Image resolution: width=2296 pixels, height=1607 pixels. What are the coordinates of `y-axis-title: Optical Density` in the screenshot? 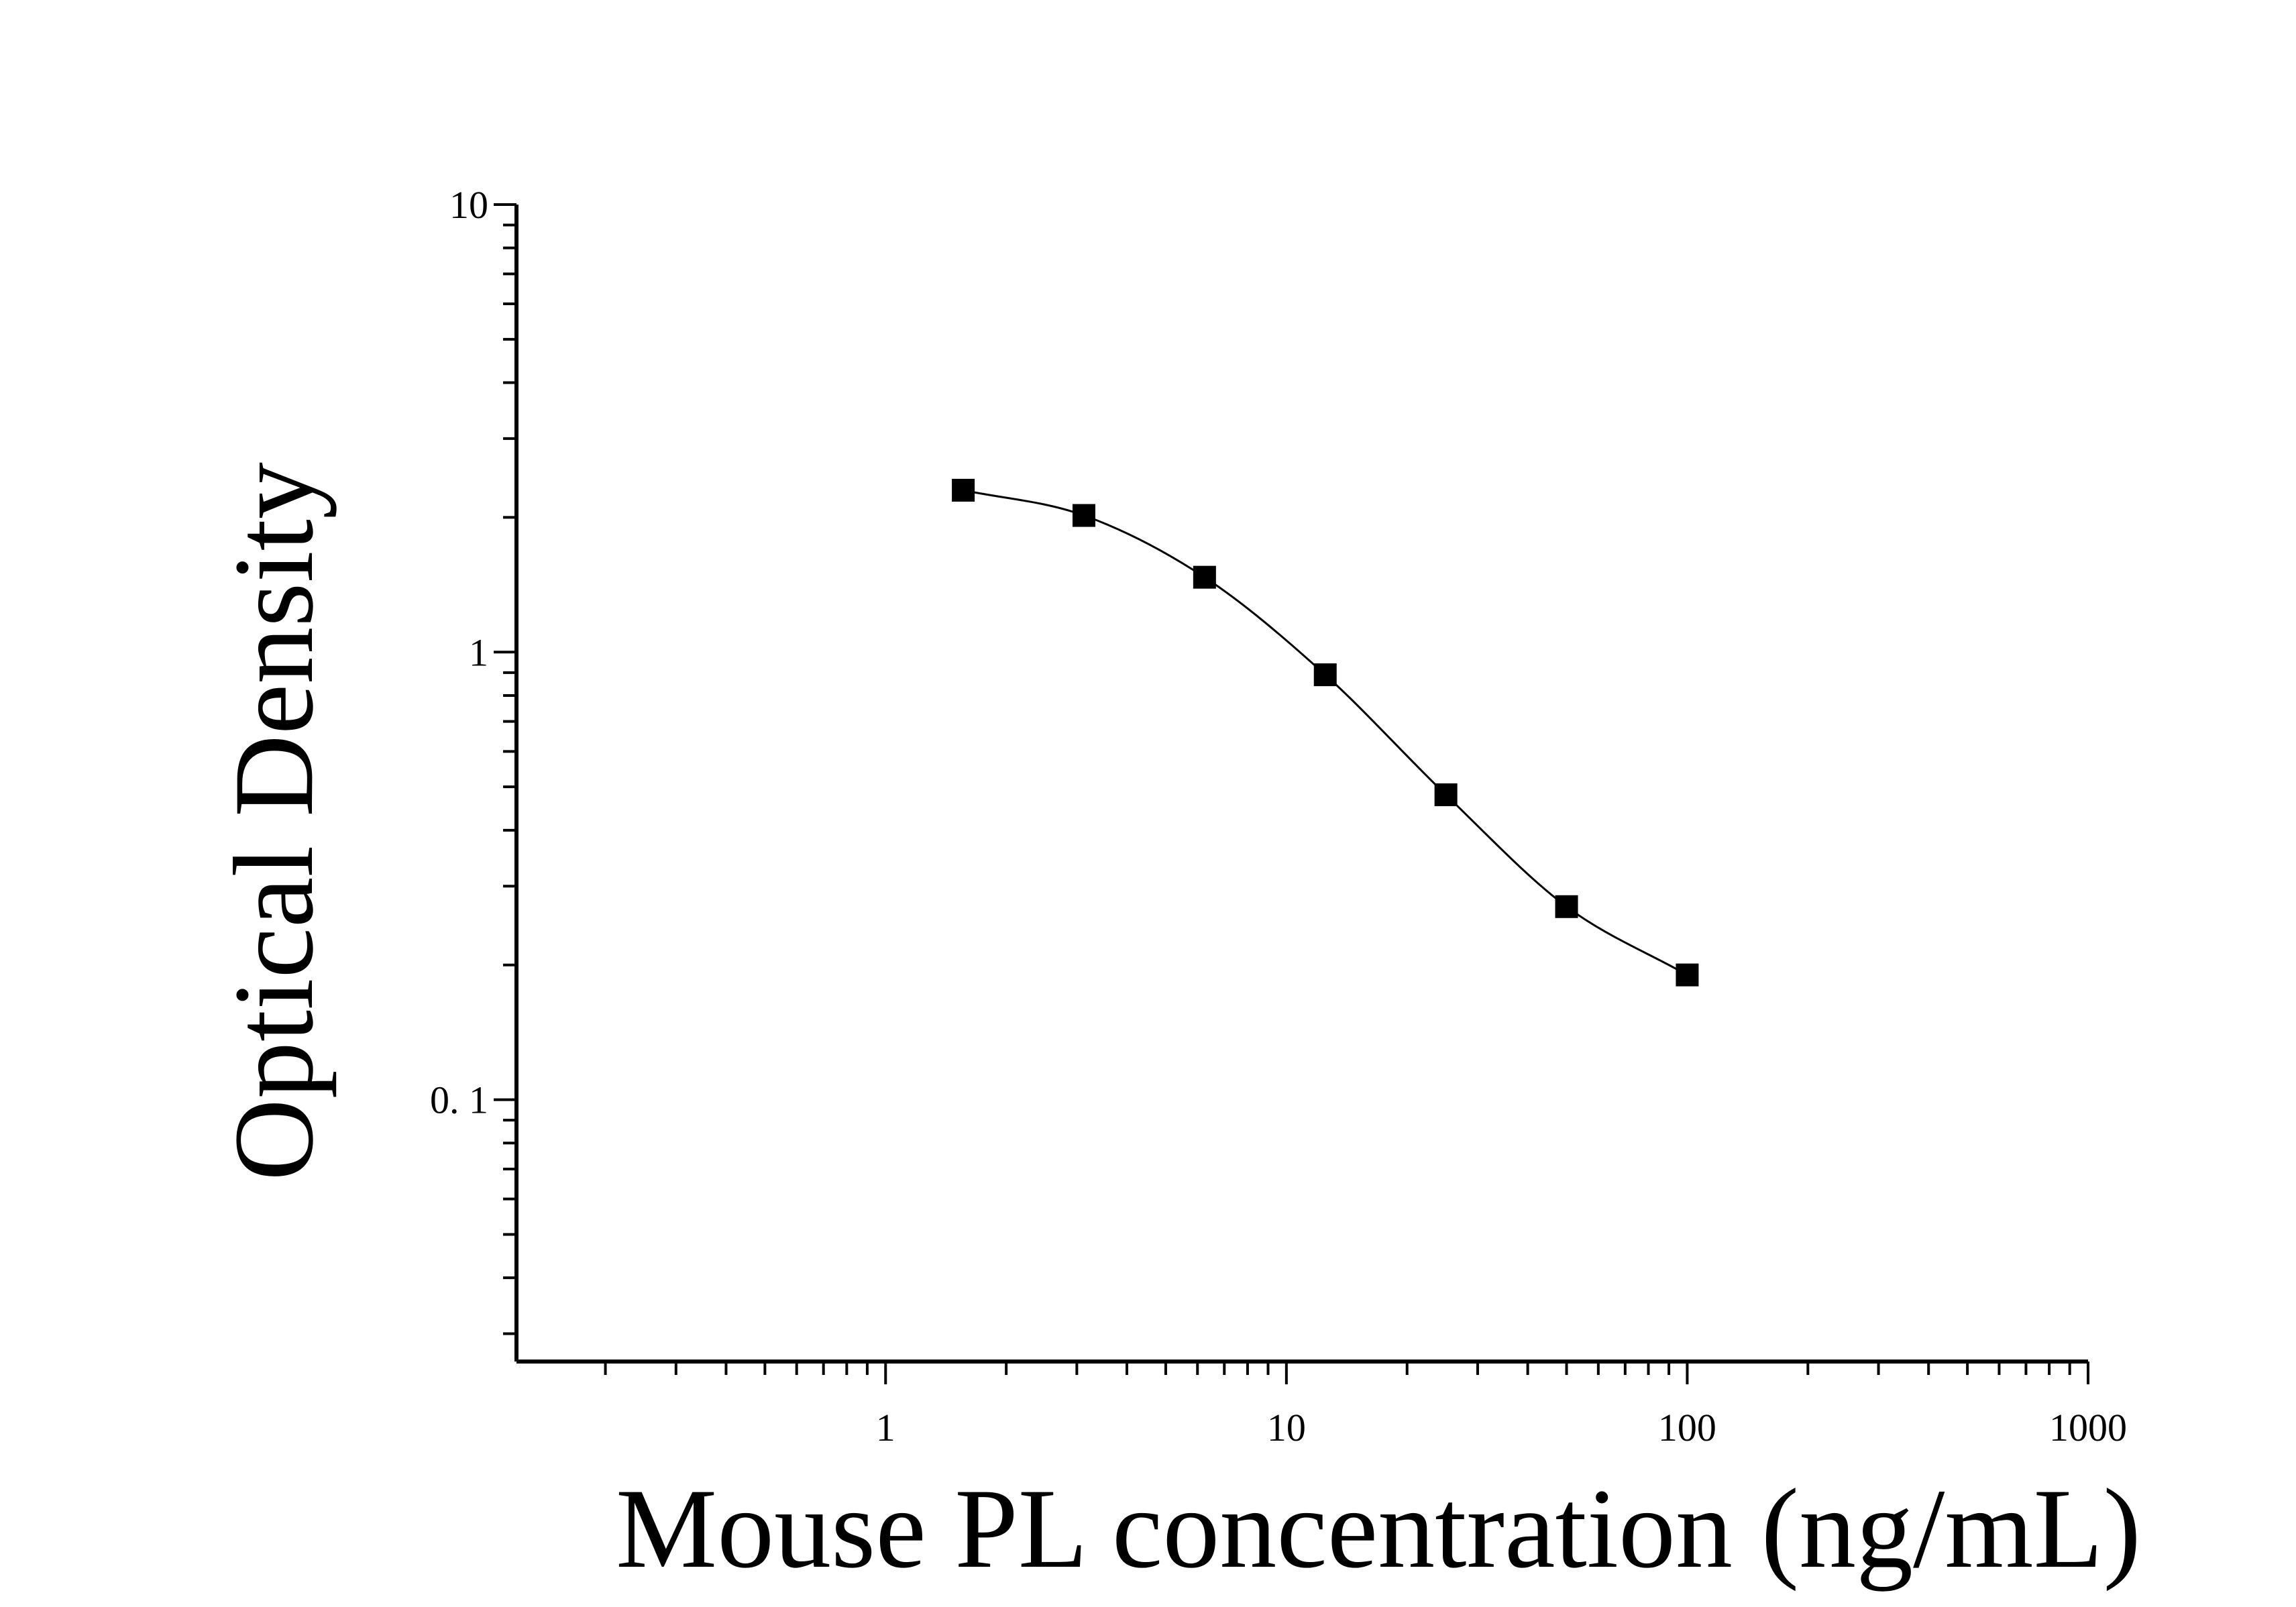 It's located at (274, 821).